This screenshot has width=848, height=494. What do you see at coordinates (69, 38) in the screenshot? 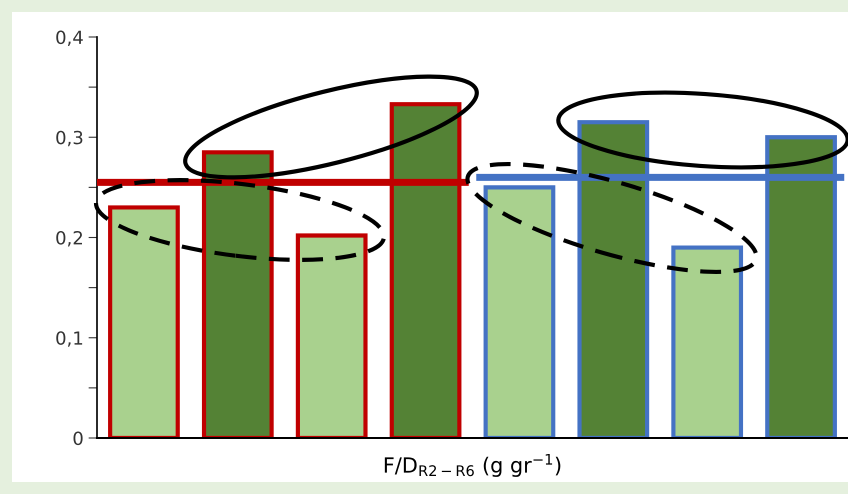
I see `y-tick-label: 0,4` at bounding box center [69, 38].